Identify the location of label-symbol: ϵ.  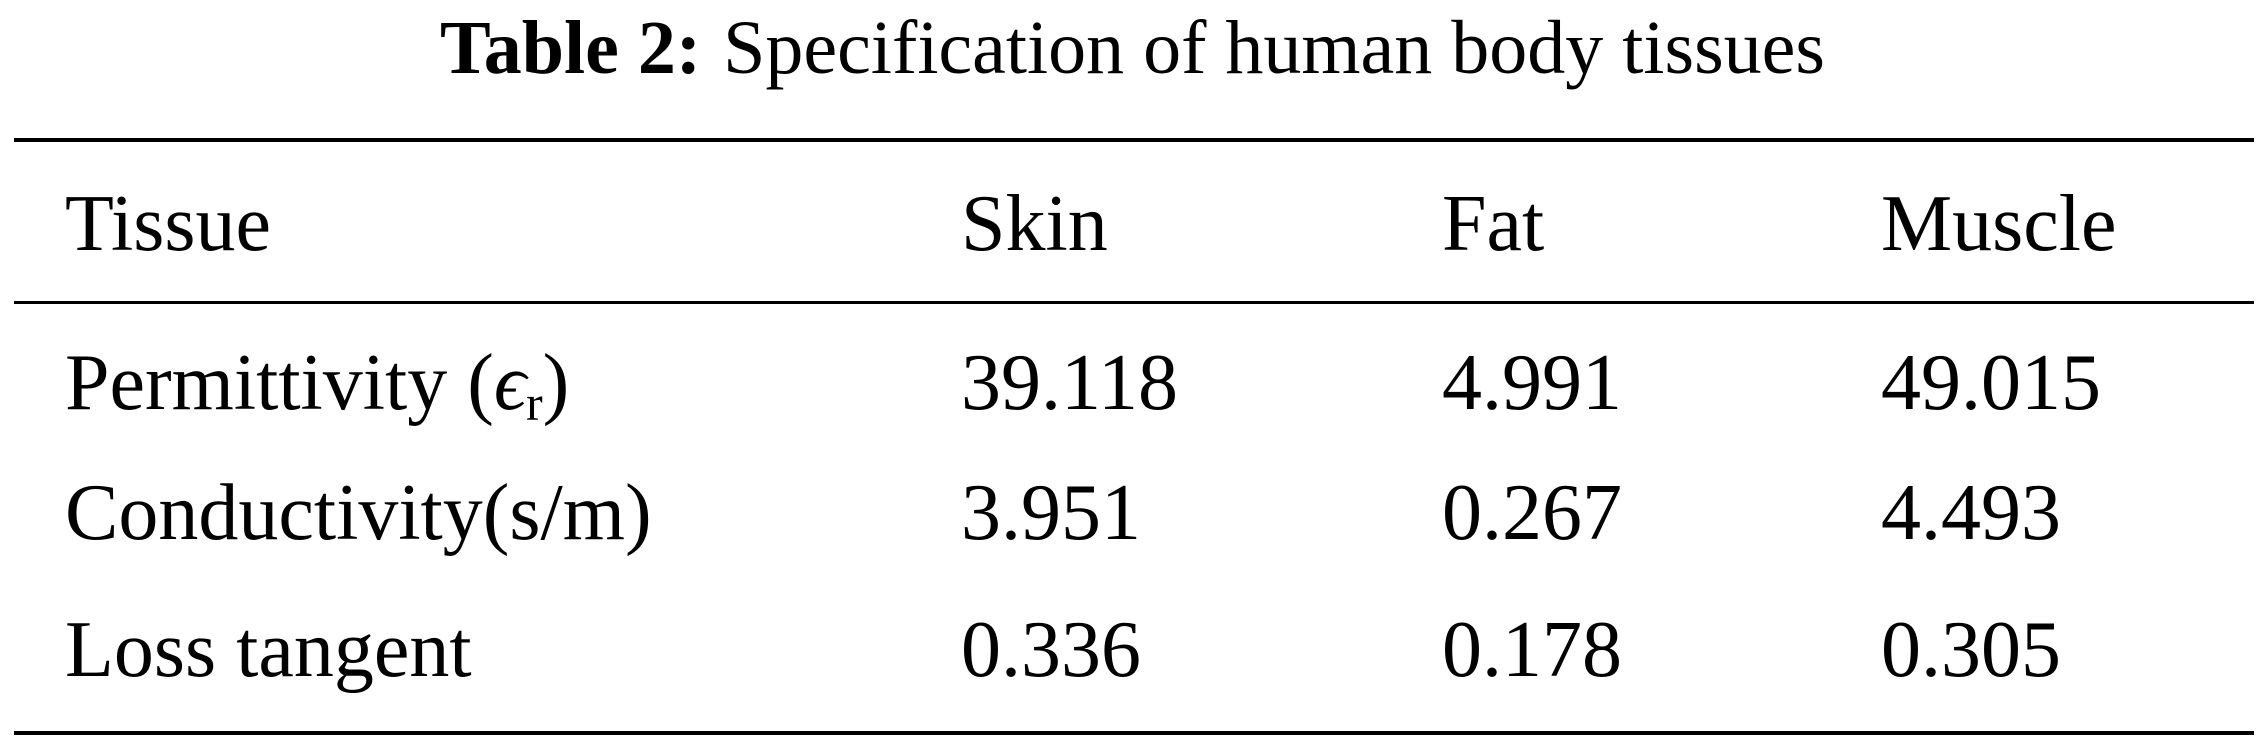
(510, 383).